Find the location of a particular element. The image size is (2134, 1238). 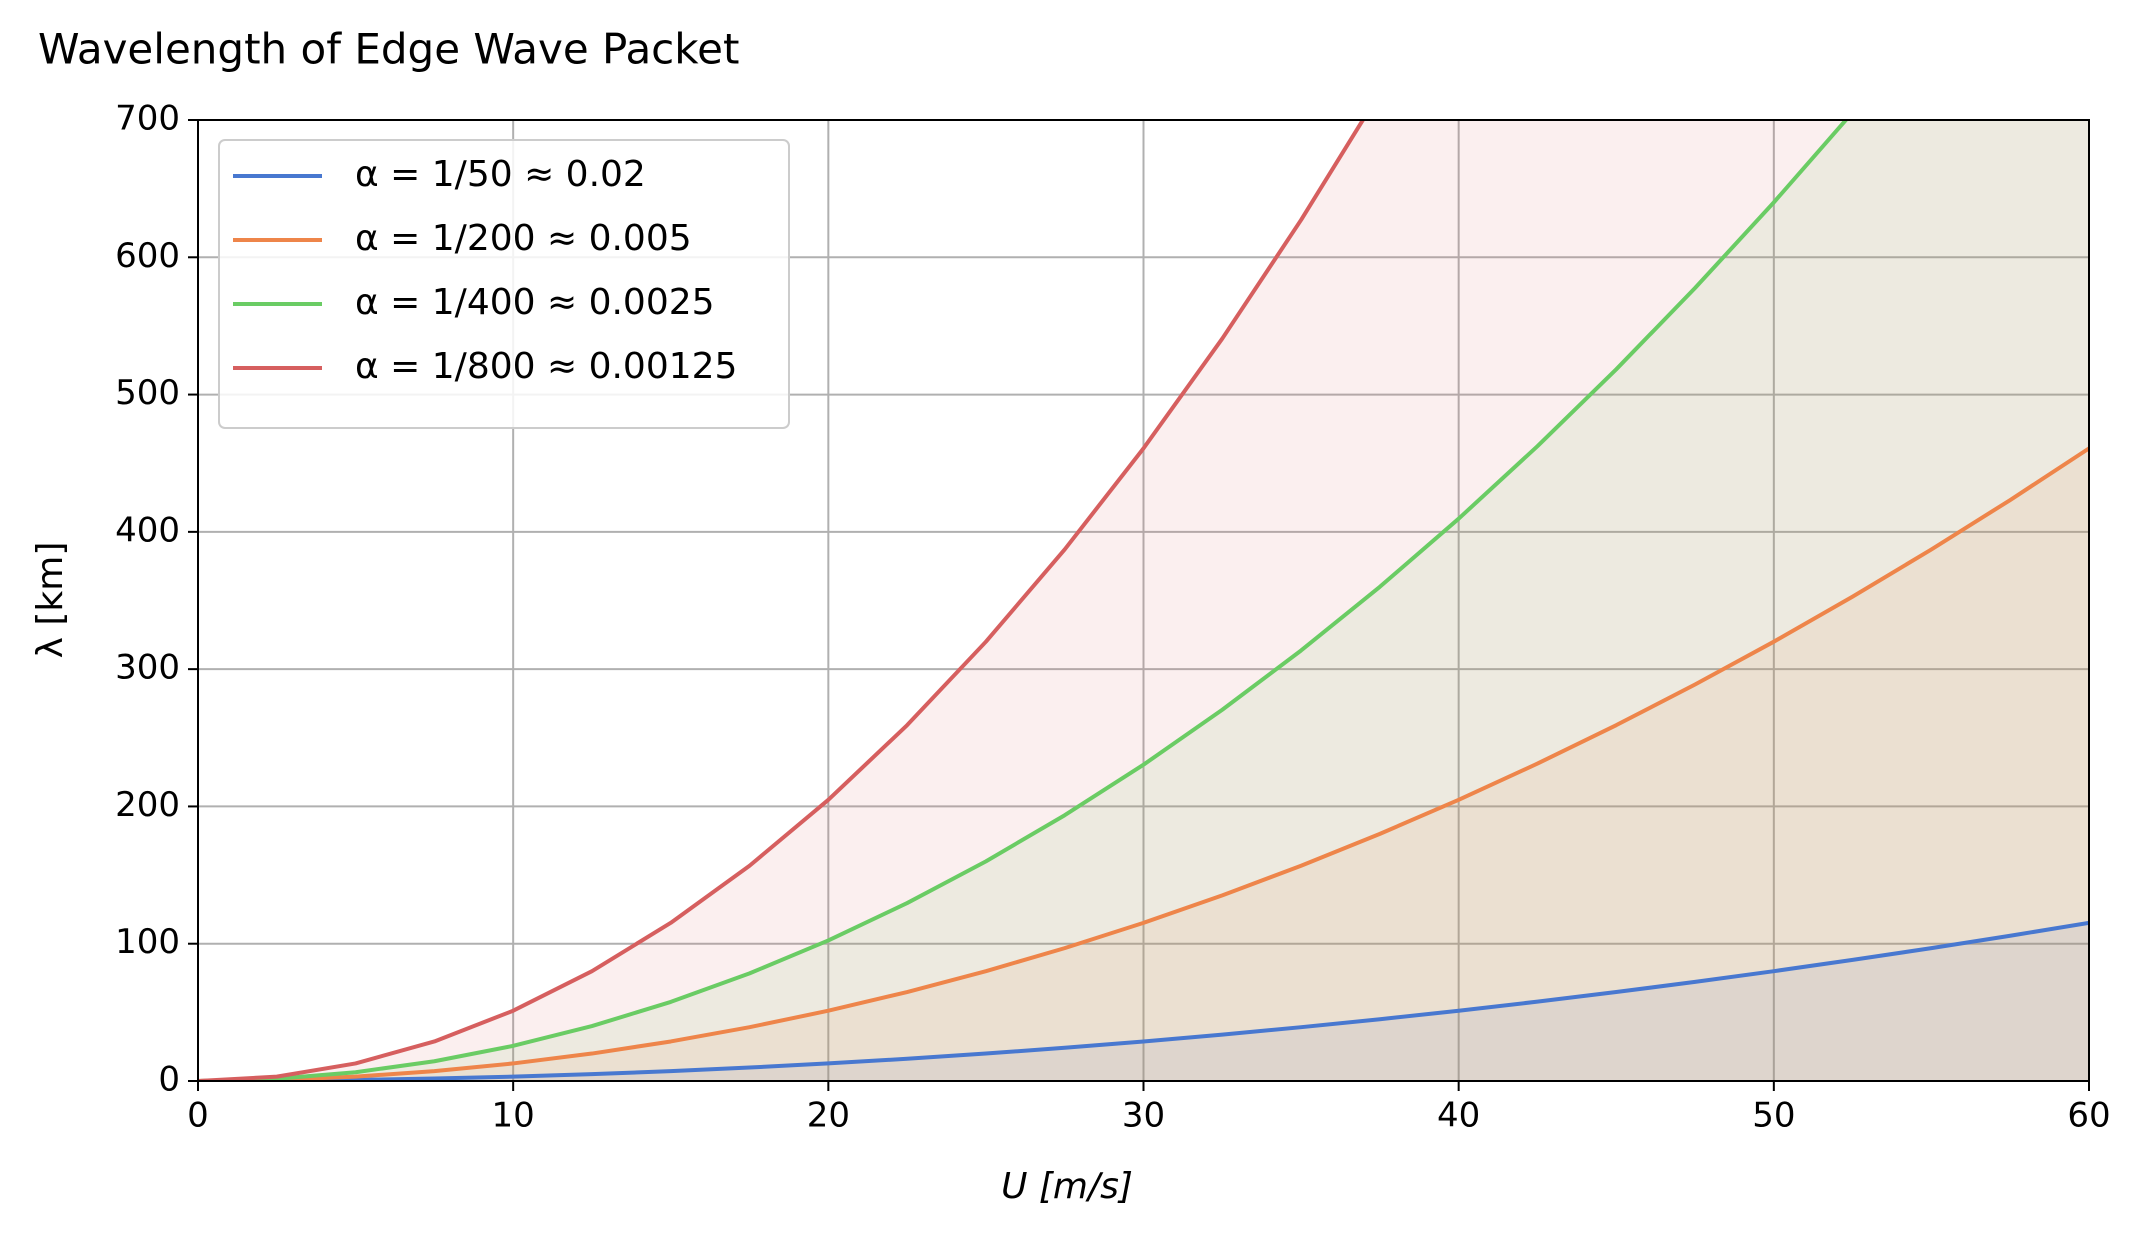

chart-title: Wavelength of Edge Wave Packet is located at coordinates (388, 49).